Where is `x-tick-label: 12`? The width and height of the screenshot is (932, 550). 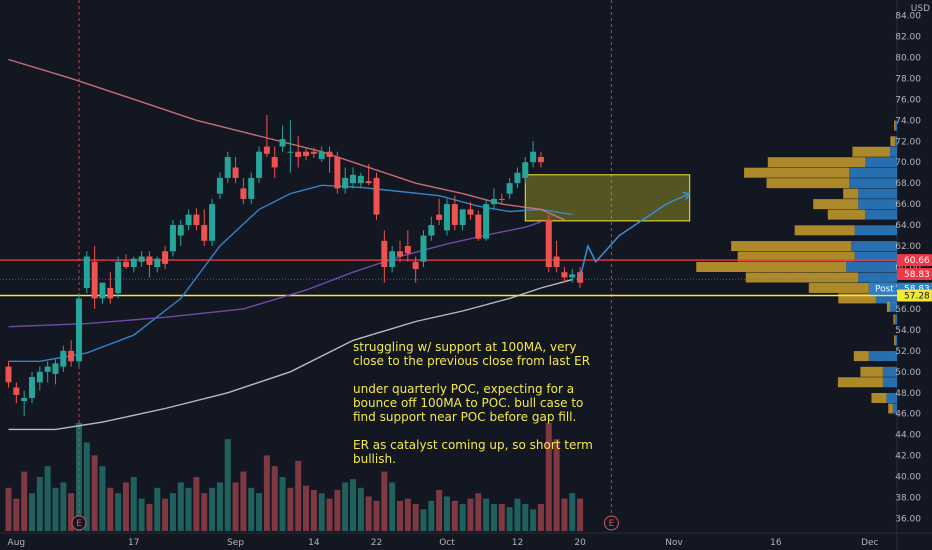 x-tick-label: 12 is located at coordinates (517, 543).